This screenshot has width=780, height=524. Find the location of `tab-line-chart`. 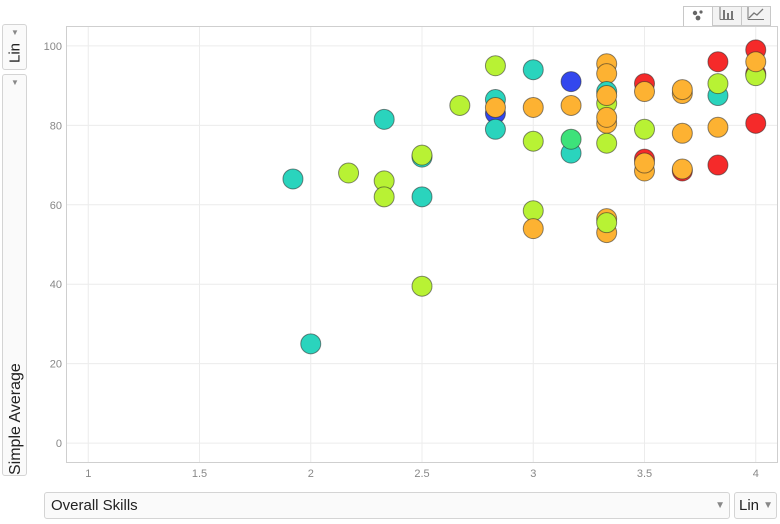

tab-line-chart is located at coordinates (756, 16).